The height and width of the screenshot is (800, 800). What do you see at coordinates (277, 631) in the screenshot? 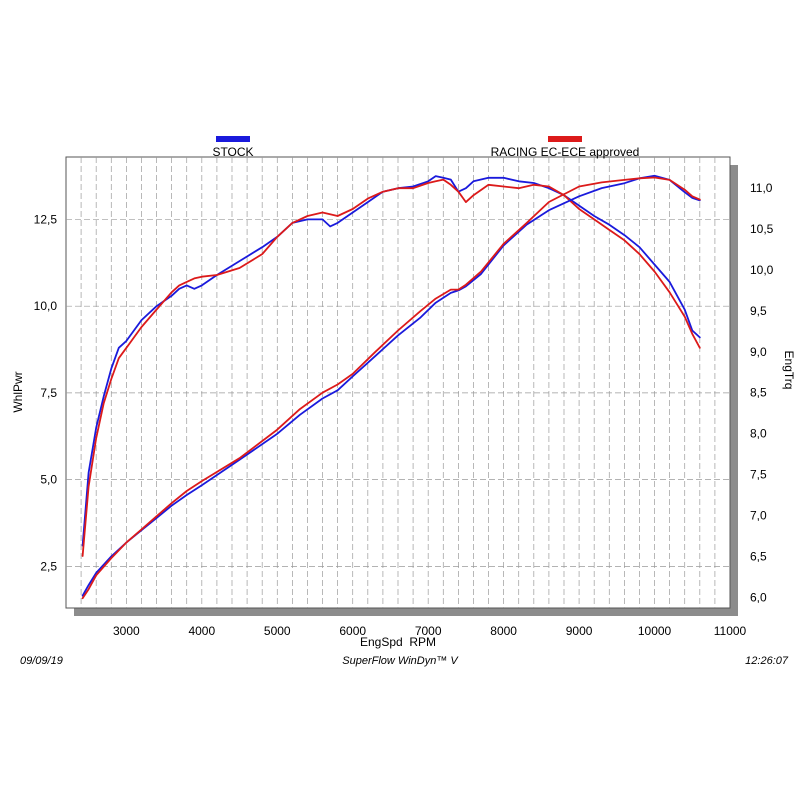
I see `x-tick-label: 5000` at bounding box center [277, 631].